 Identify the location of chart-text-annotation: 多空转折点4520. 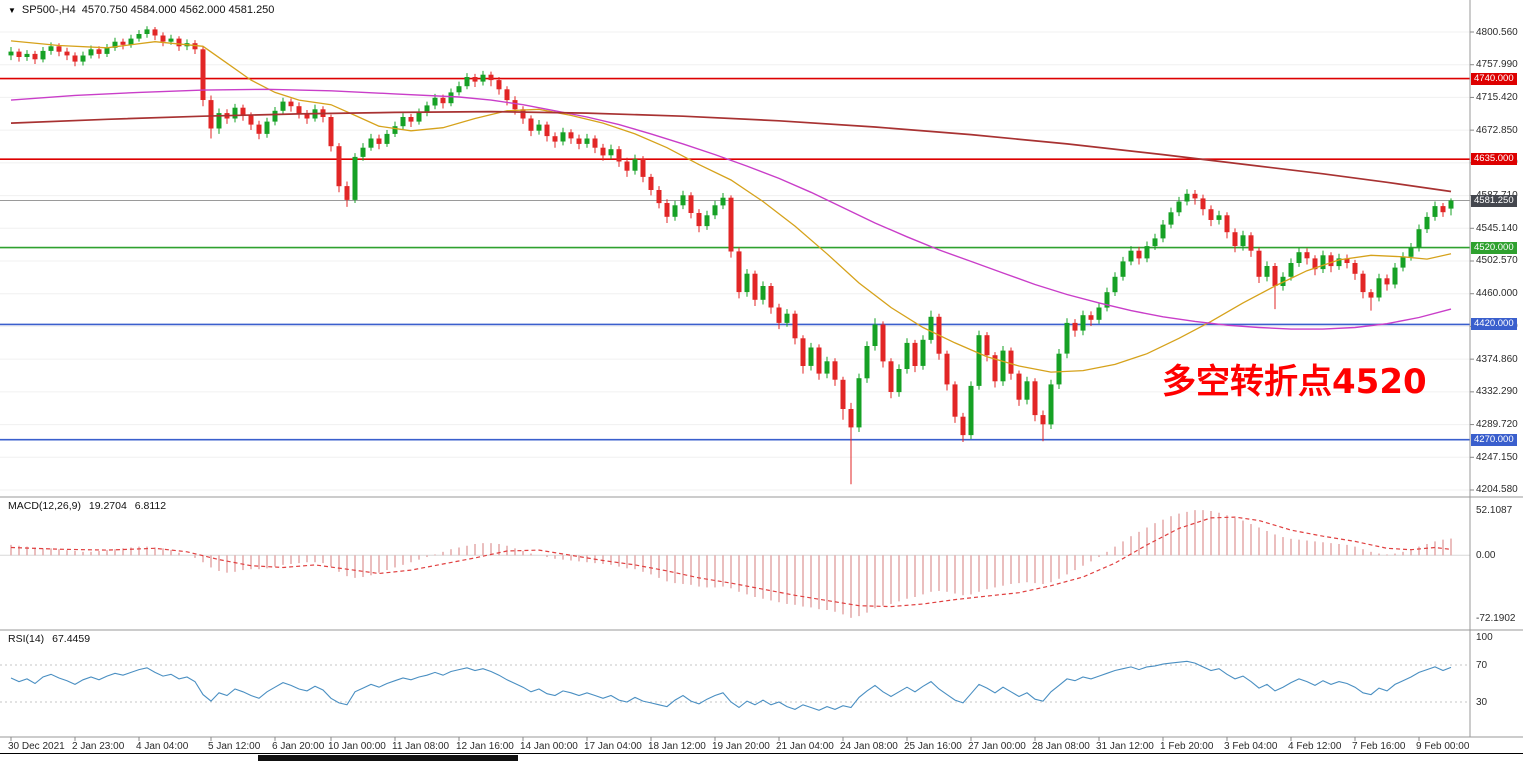
(1294, 382).